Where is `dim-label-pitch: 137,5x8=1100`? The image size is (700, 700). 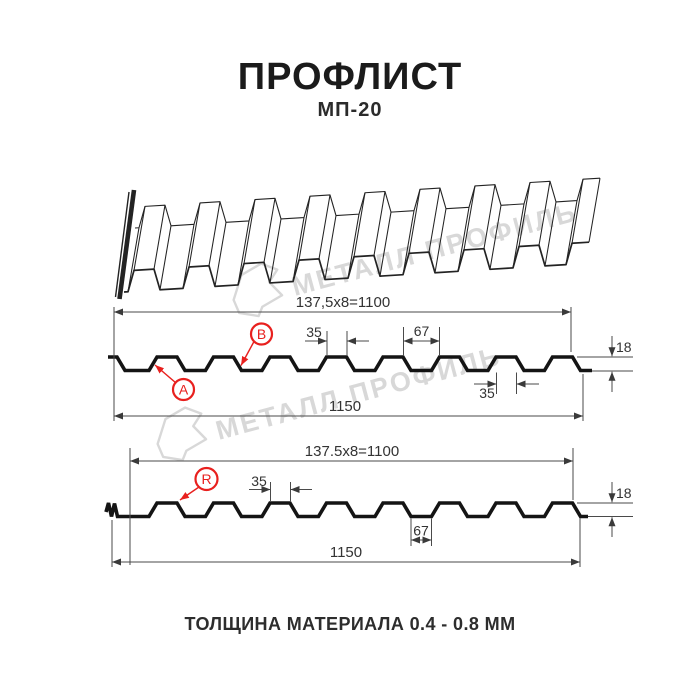
dim-label-pitch: 137,5x8=1100 is located at coordinates (343, 302).